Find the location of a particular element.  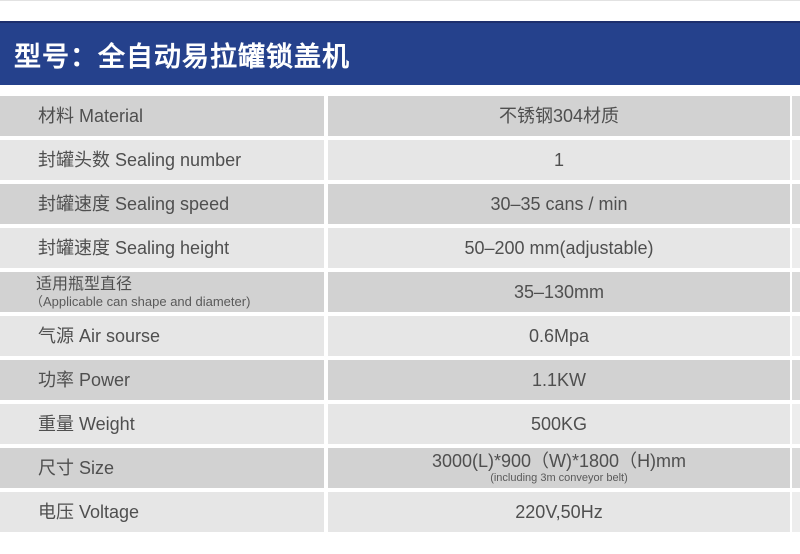

table-row: 电压 Voltage 220V,50Hz is located at coordinates (400, 512).